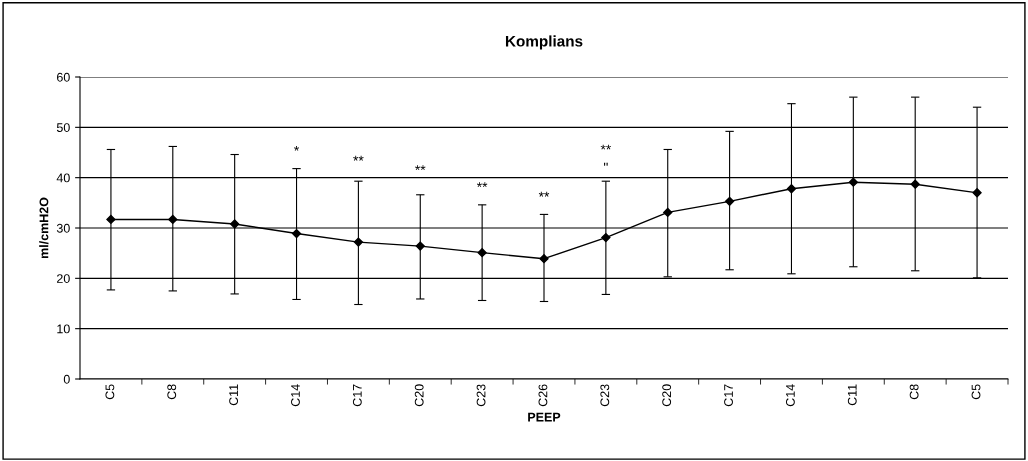  Describe the element at coordinates (66, 379) in the screenshot. I see `y-tick-label: 0` at that location.